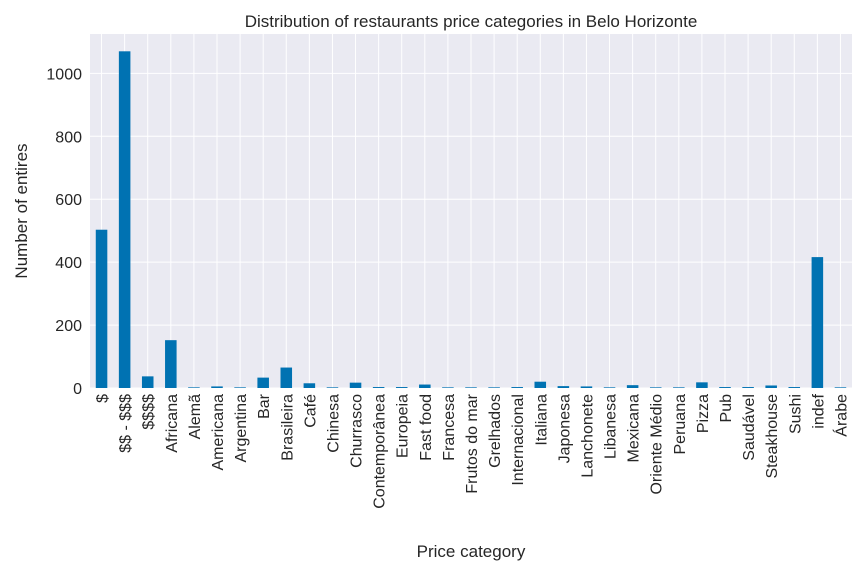  I want to click on x-tick-label: Brasileira, so click(287, 427).